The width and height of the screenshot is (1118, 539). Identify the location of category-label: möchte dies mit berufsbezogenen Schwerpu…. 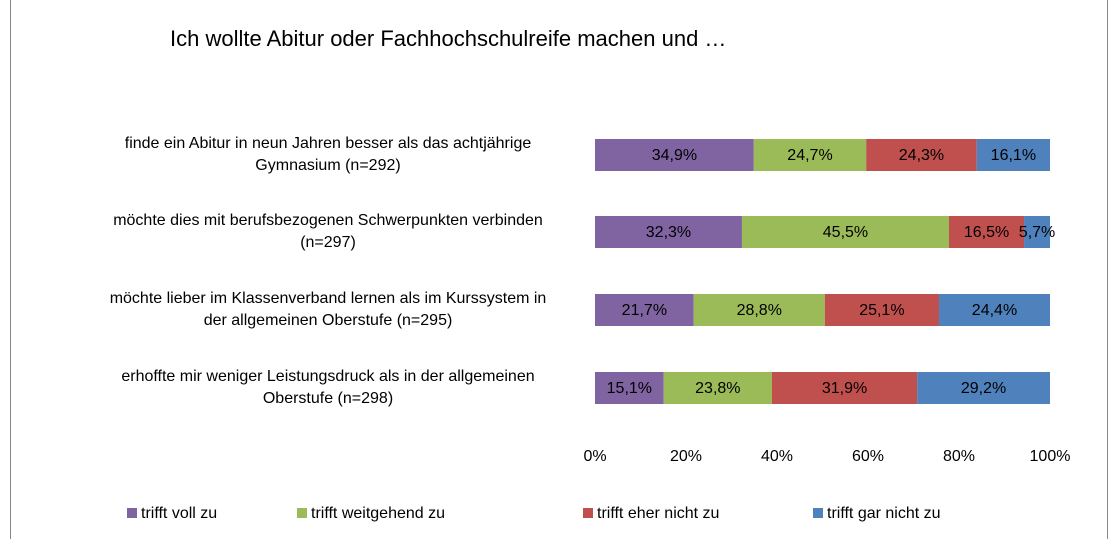
(328, 231).